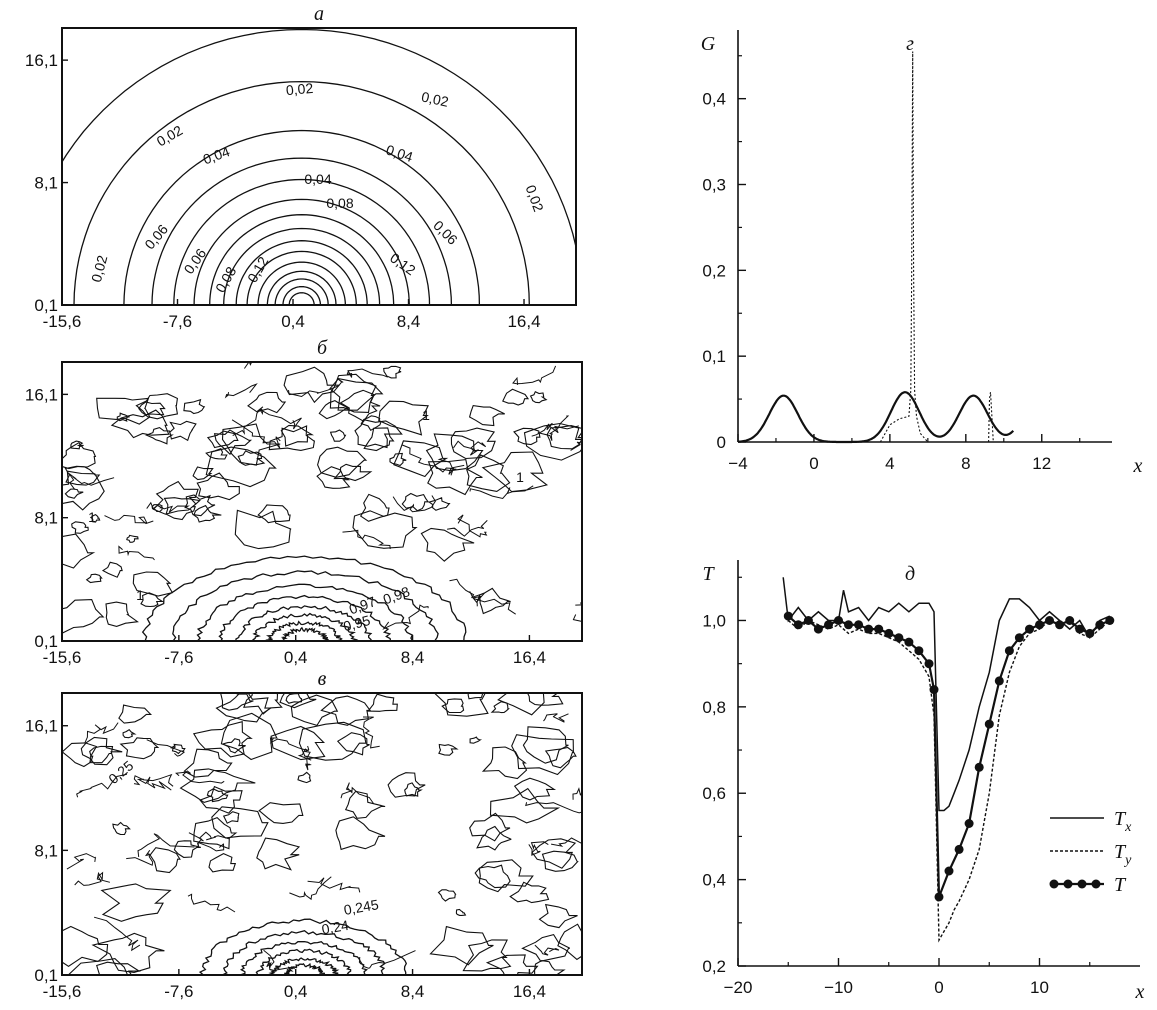 Image resolution: width=1157 pixels, height=1010 pixels. I want to click on x-tick-label: −20, so click(738, 987).